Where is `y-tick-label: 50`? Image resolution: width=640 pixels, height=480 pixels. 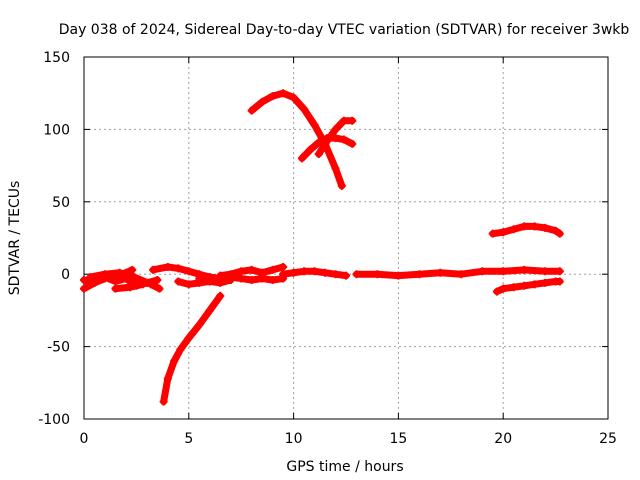
y-tick-label: 50 is located at coordinates (61, 203).